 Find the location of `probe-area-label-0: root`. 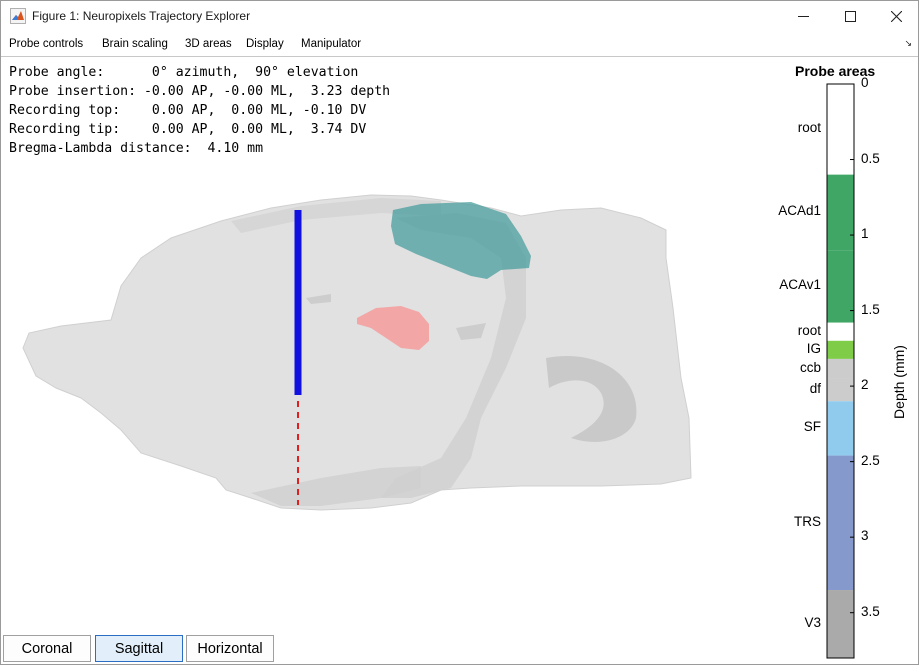

probe-area-label-0: root is located at coordinates (809, 128).